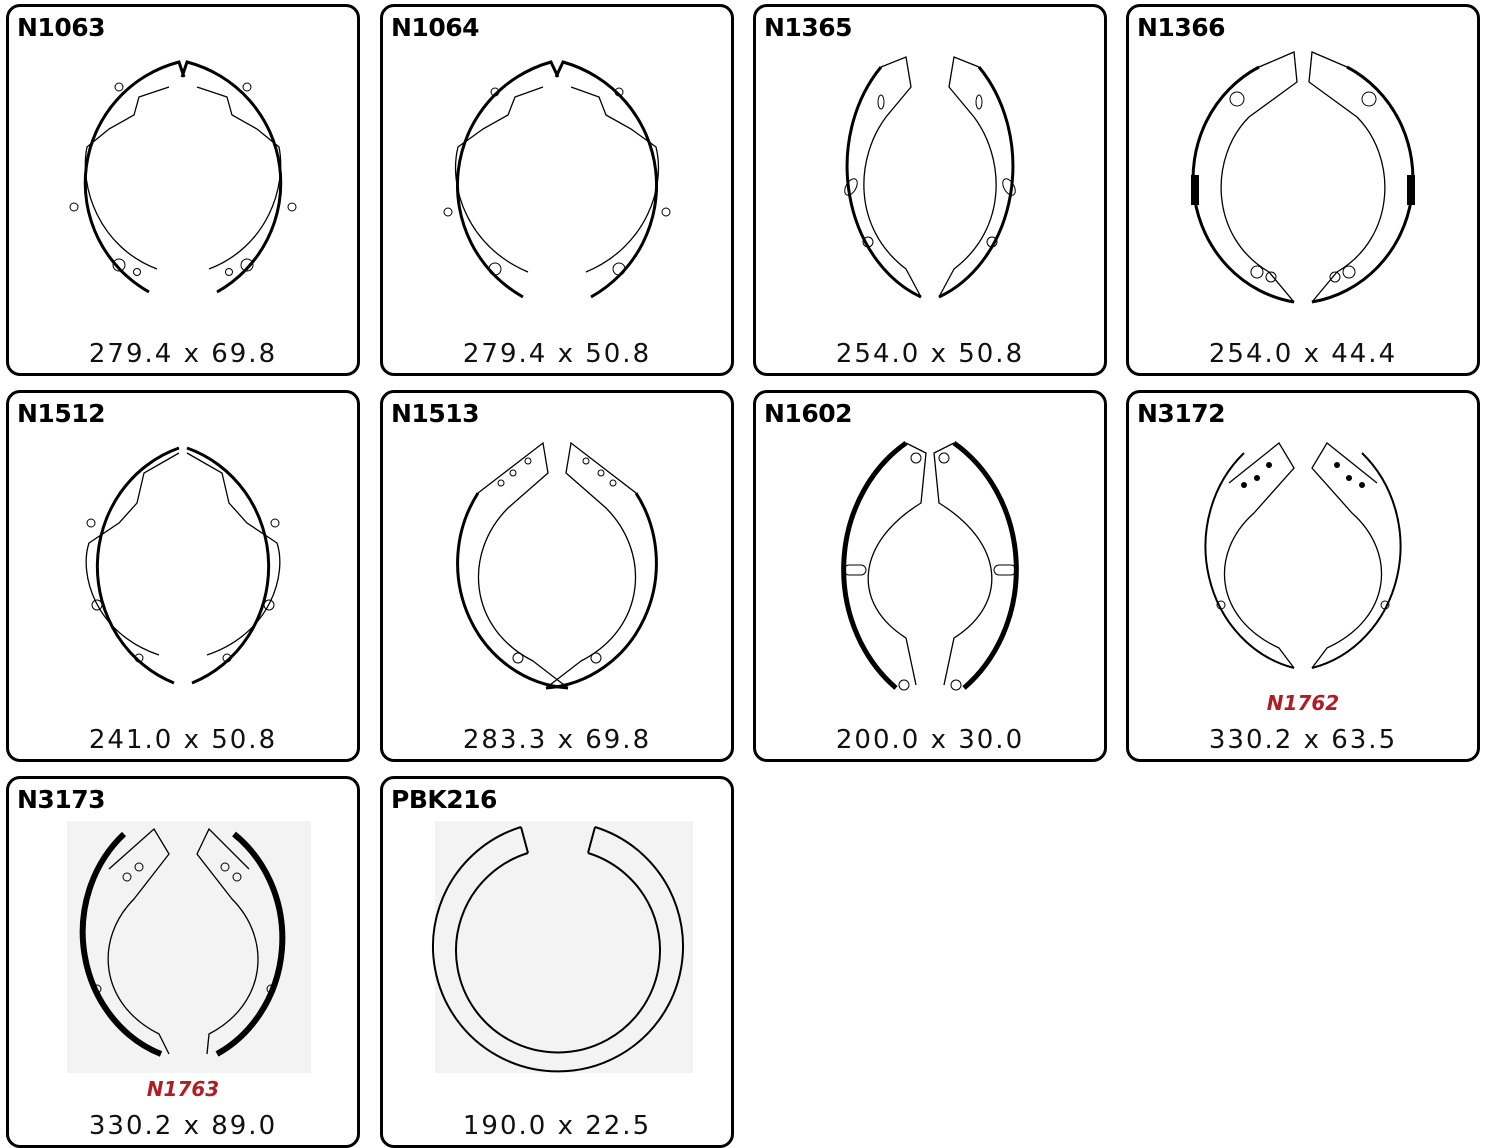 This screenshot has height=1148, width=1495. What do you see at coordinates (183, 1126) in the screenshot?
I see `part-dimensions: 330.2 x 89.0` at bounding box center [183, 1126].